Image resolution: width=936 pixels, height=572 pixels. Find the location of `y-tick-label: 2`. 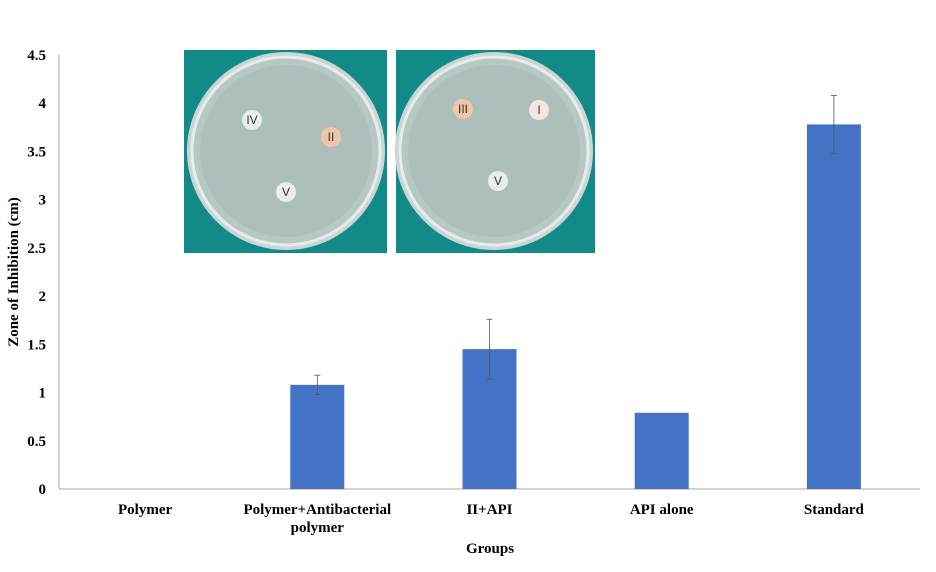

y-tick-label: 2 is located at coordinates (43, 297).